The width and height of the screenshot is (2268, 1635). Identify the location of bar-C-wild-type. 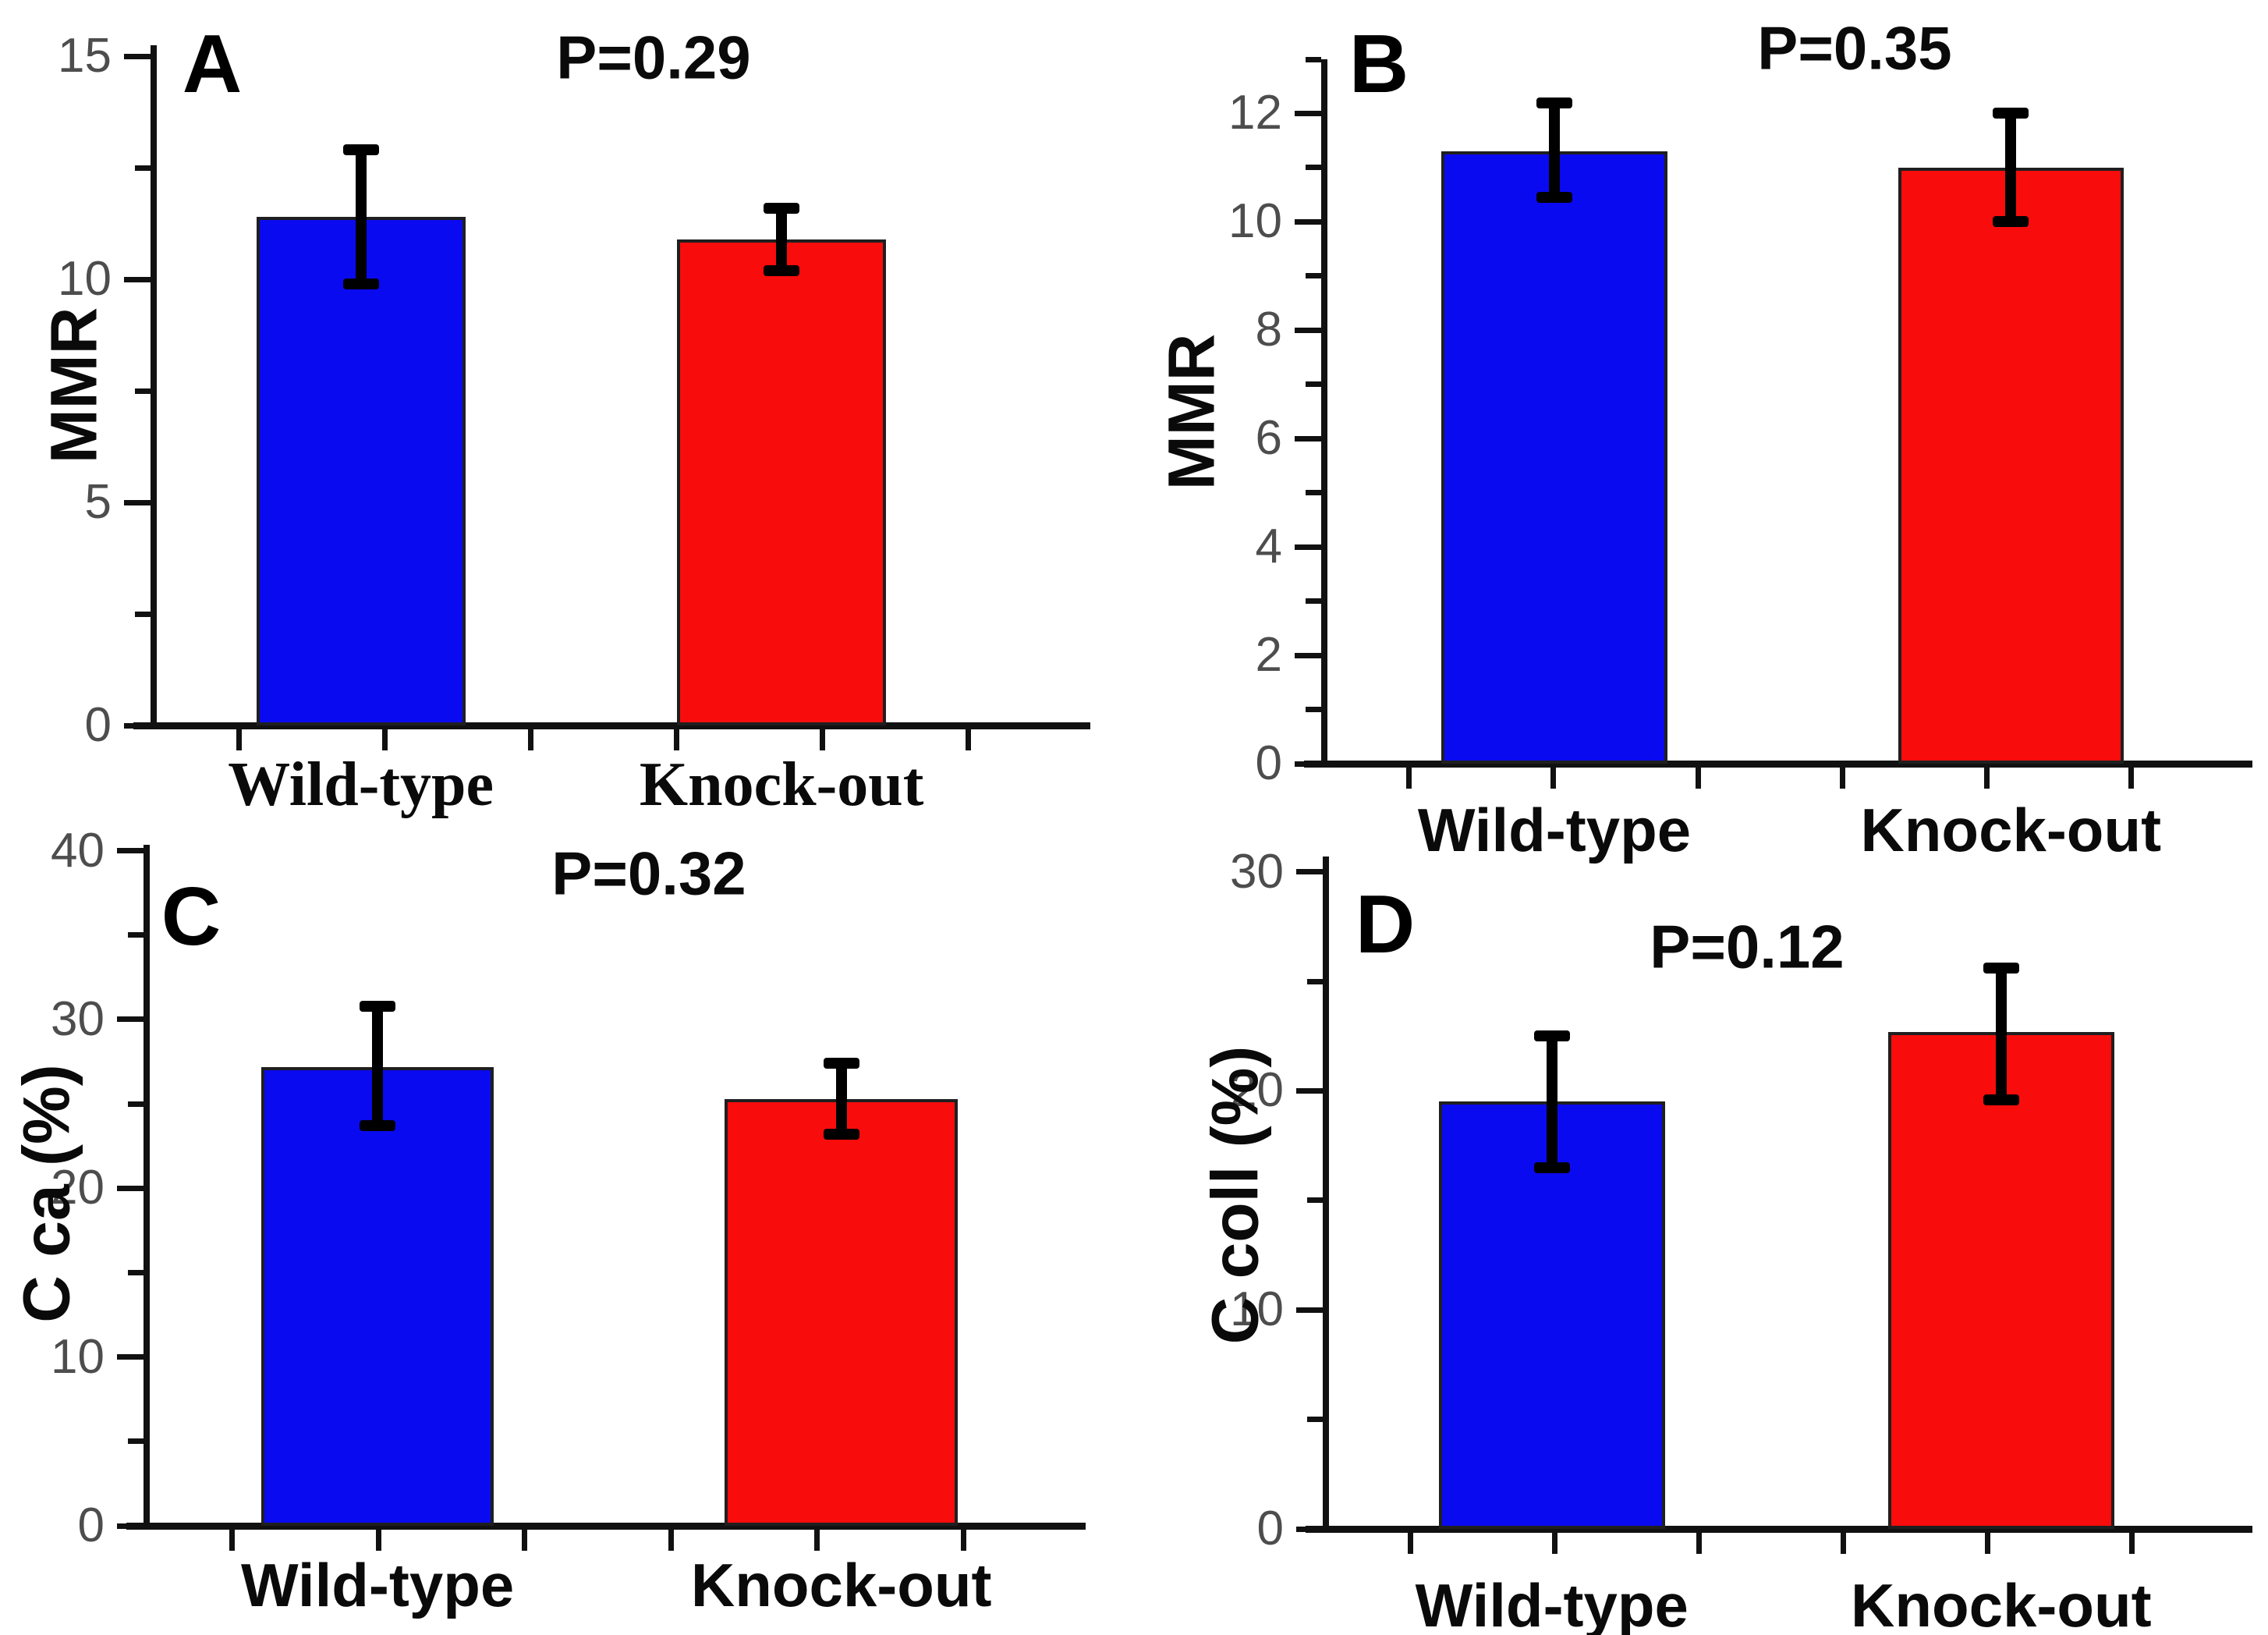
(377, 1296).